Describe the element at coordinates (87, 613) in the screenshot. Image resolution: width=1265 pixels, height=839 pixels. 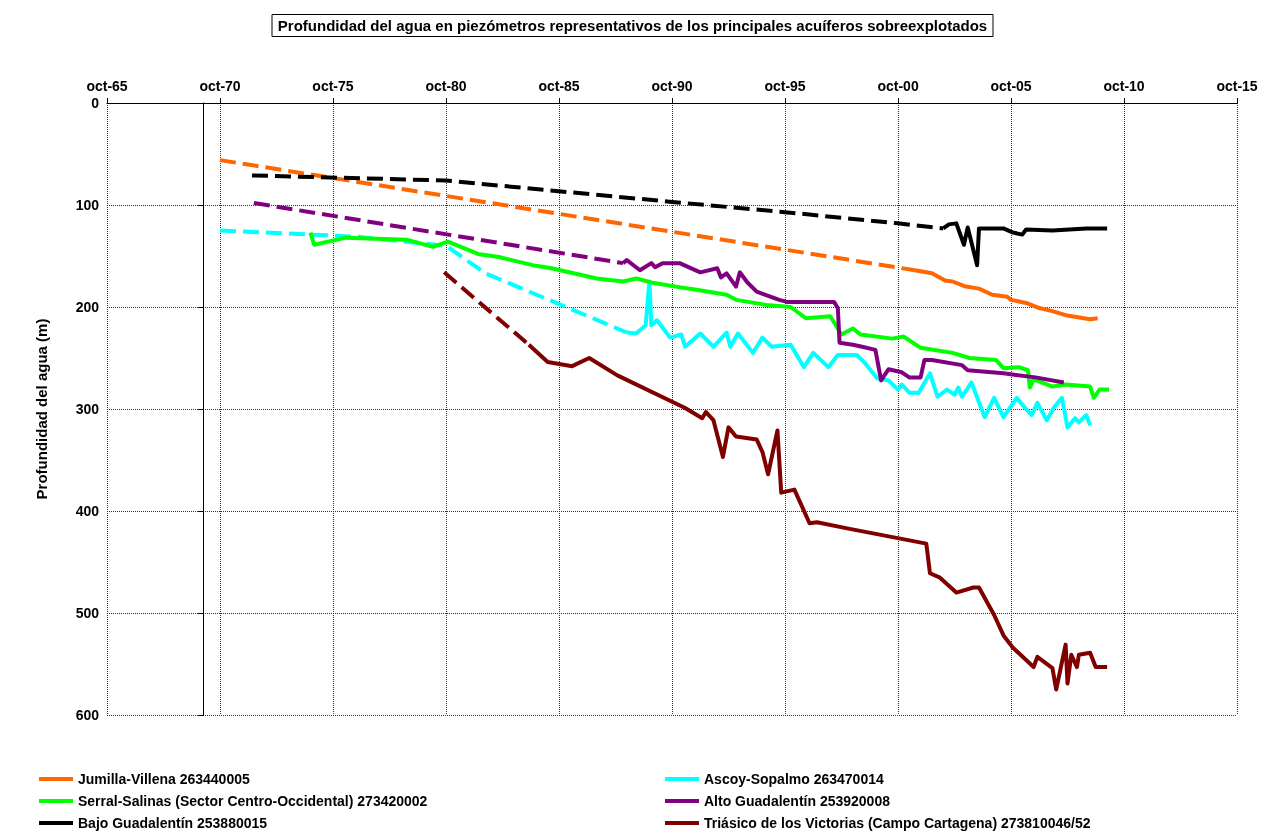
I see `y-tick-label: 500` at that location.